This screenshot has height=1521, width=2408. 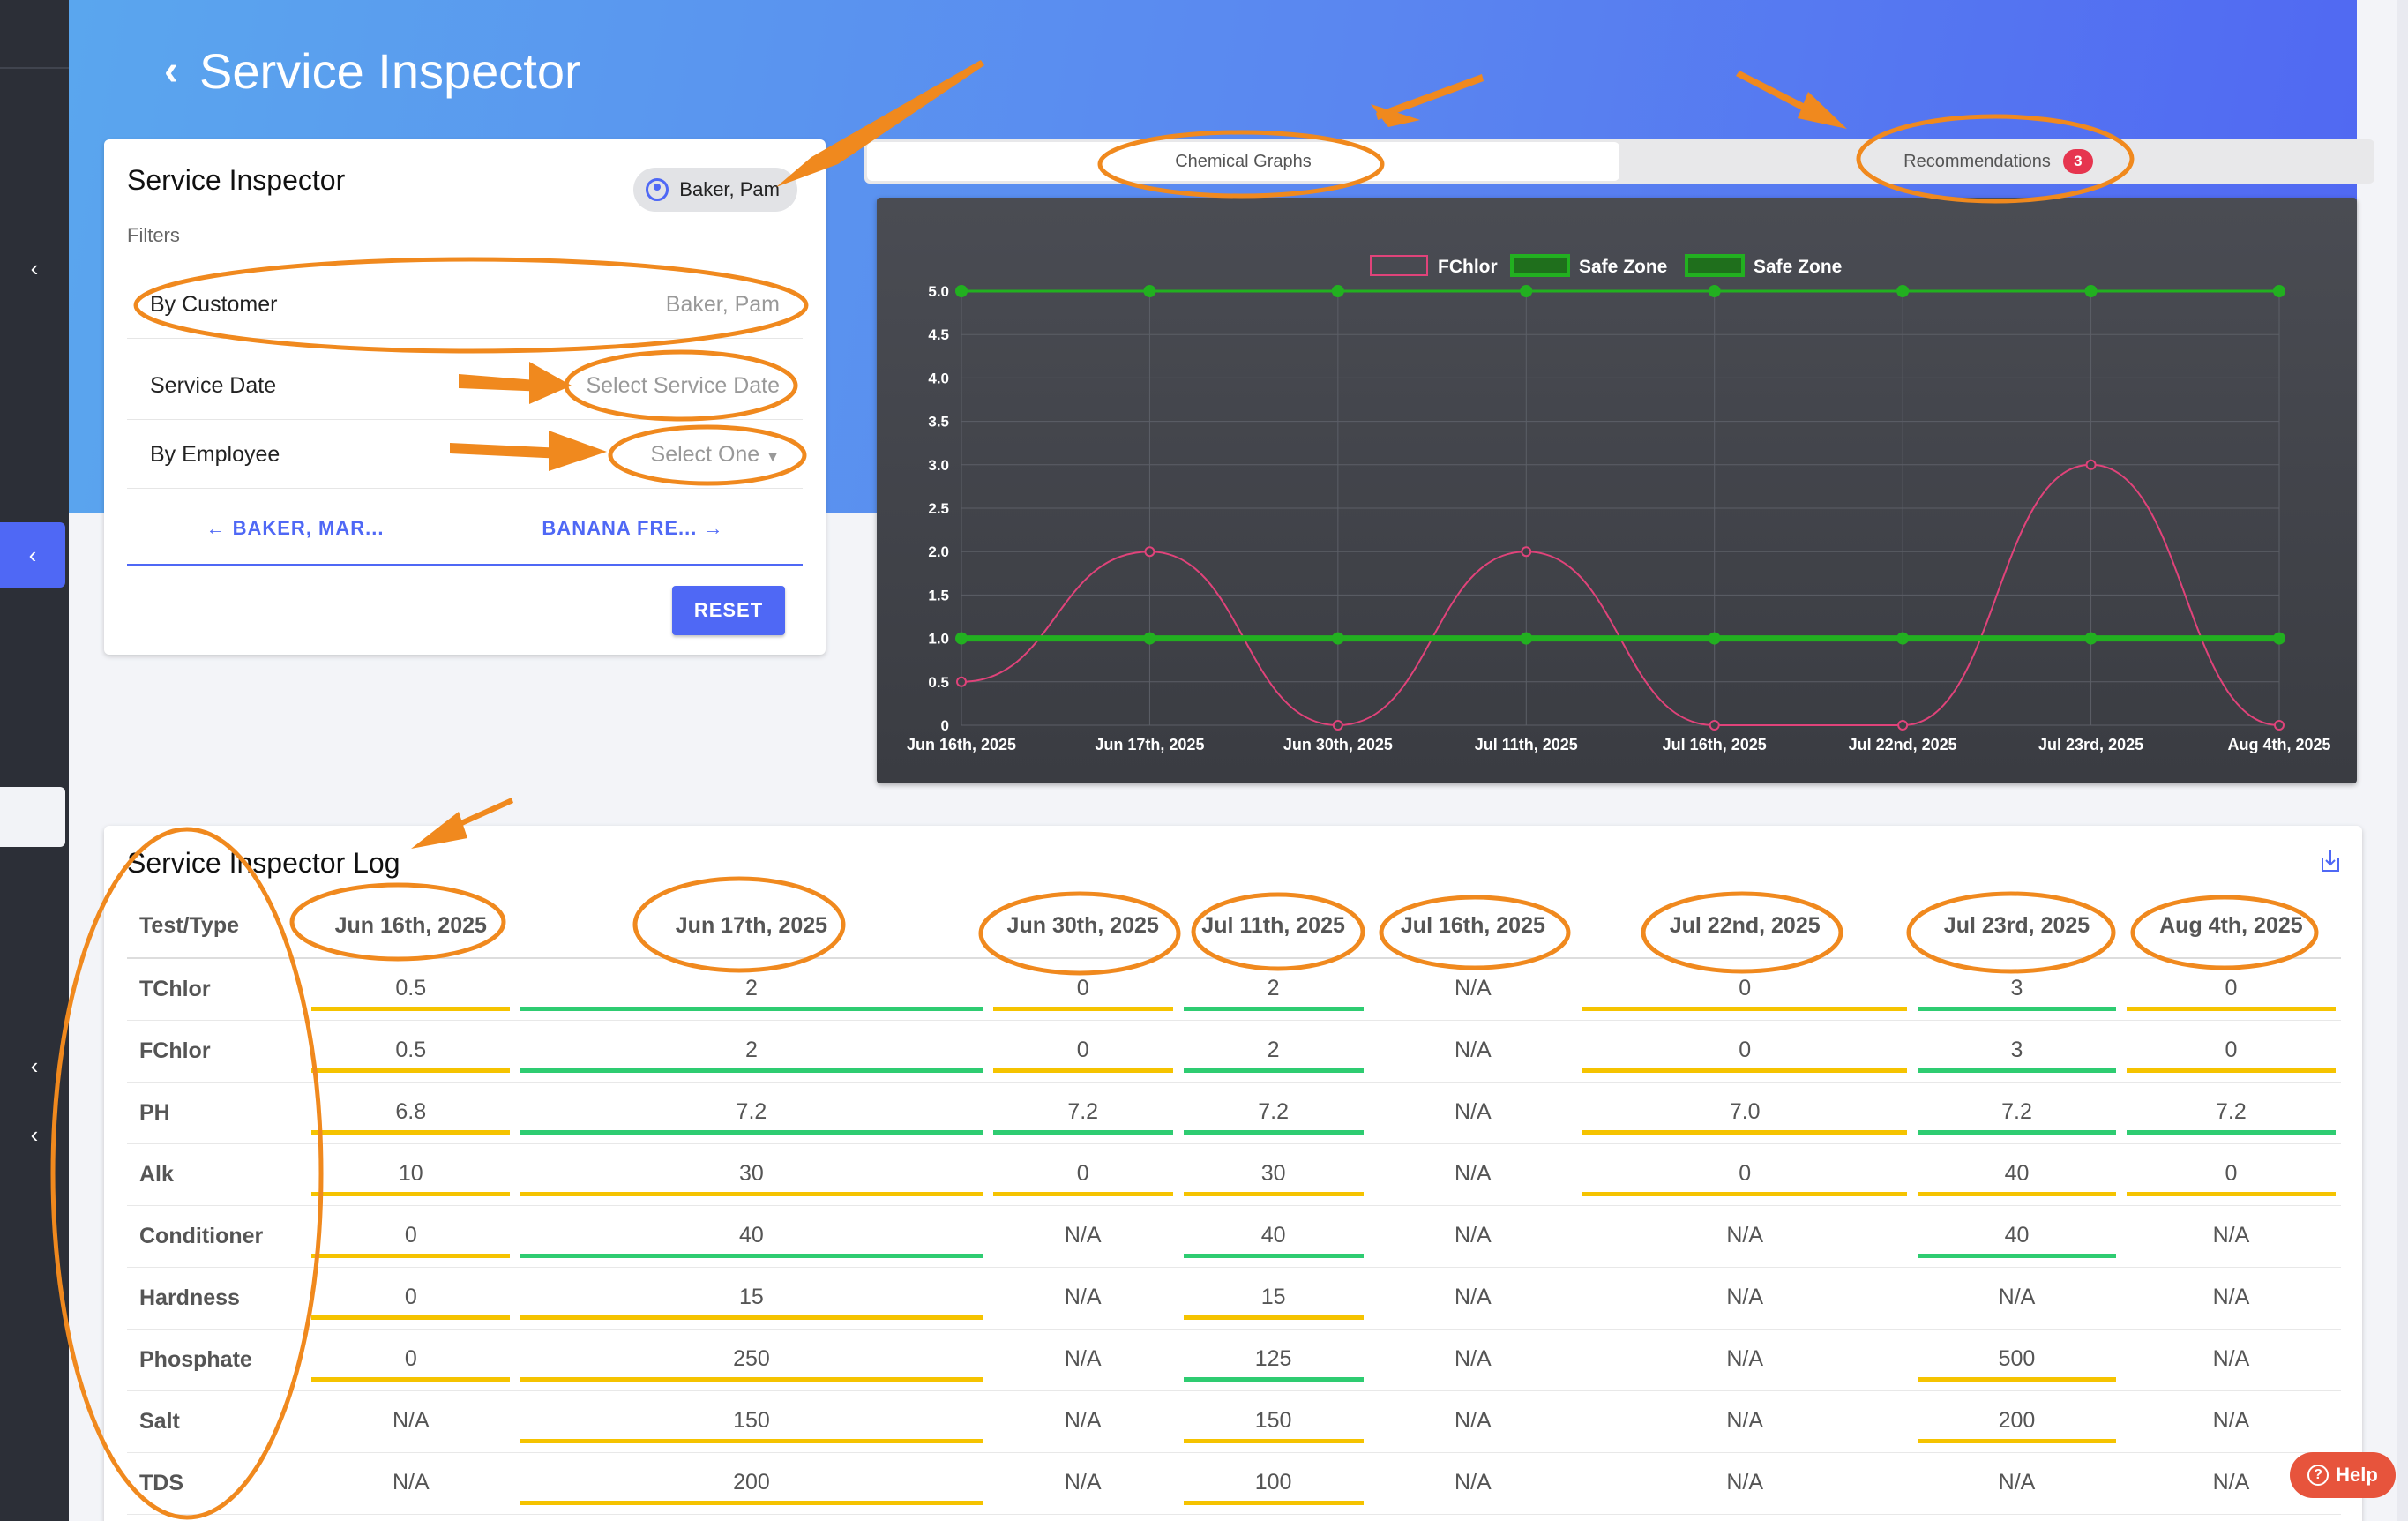 I want to click on arrow-right-icon: →, so click(x=713, y=527).